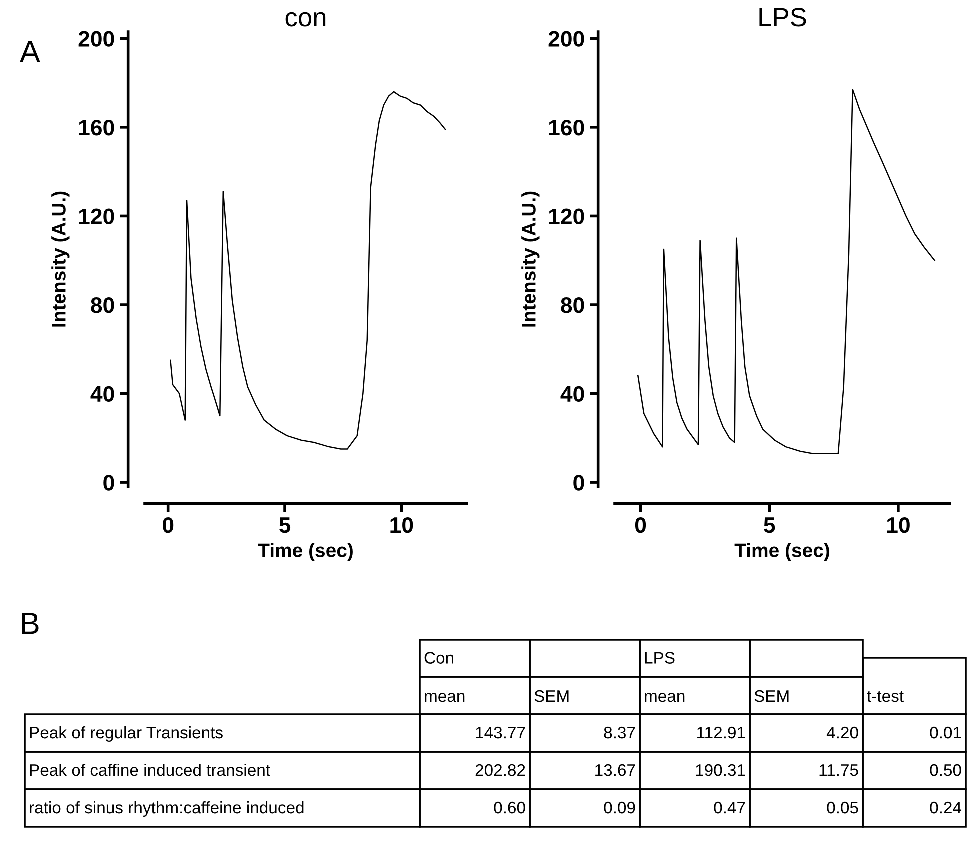  I want to click on data-label: 8.37, so click(620, 732).